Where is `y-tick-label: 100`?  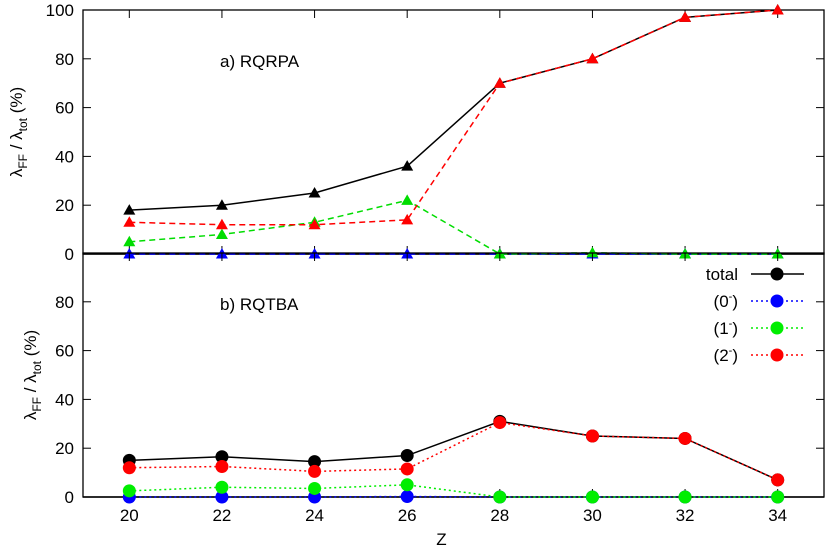
y-tick-label: 100 is located at coordinates (60, 10).